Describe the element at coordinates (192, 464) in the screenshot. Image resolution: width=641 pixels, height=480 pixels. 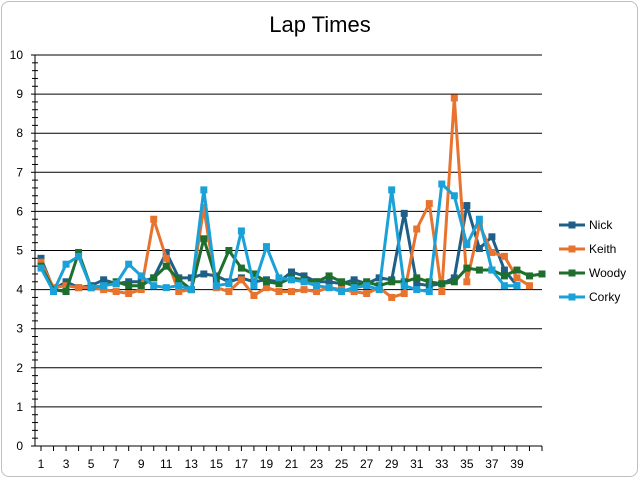
I see `x-tick-label: 13` at that location.